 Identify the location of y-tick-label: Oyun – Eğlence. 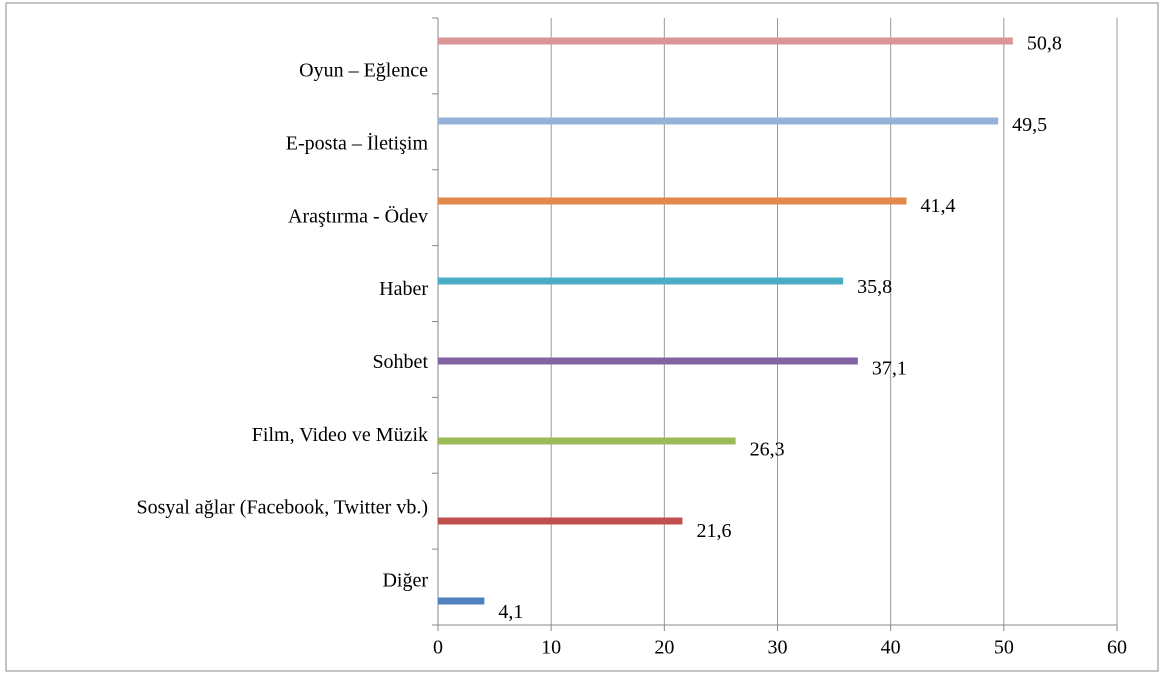
(363, 71).